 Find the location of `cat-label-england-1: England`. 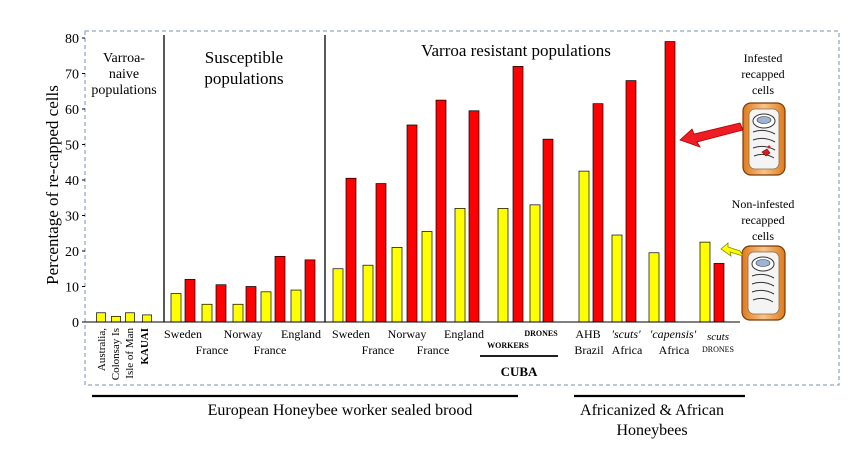

cat-label-england-1: England is located at coordinates (301, 334).